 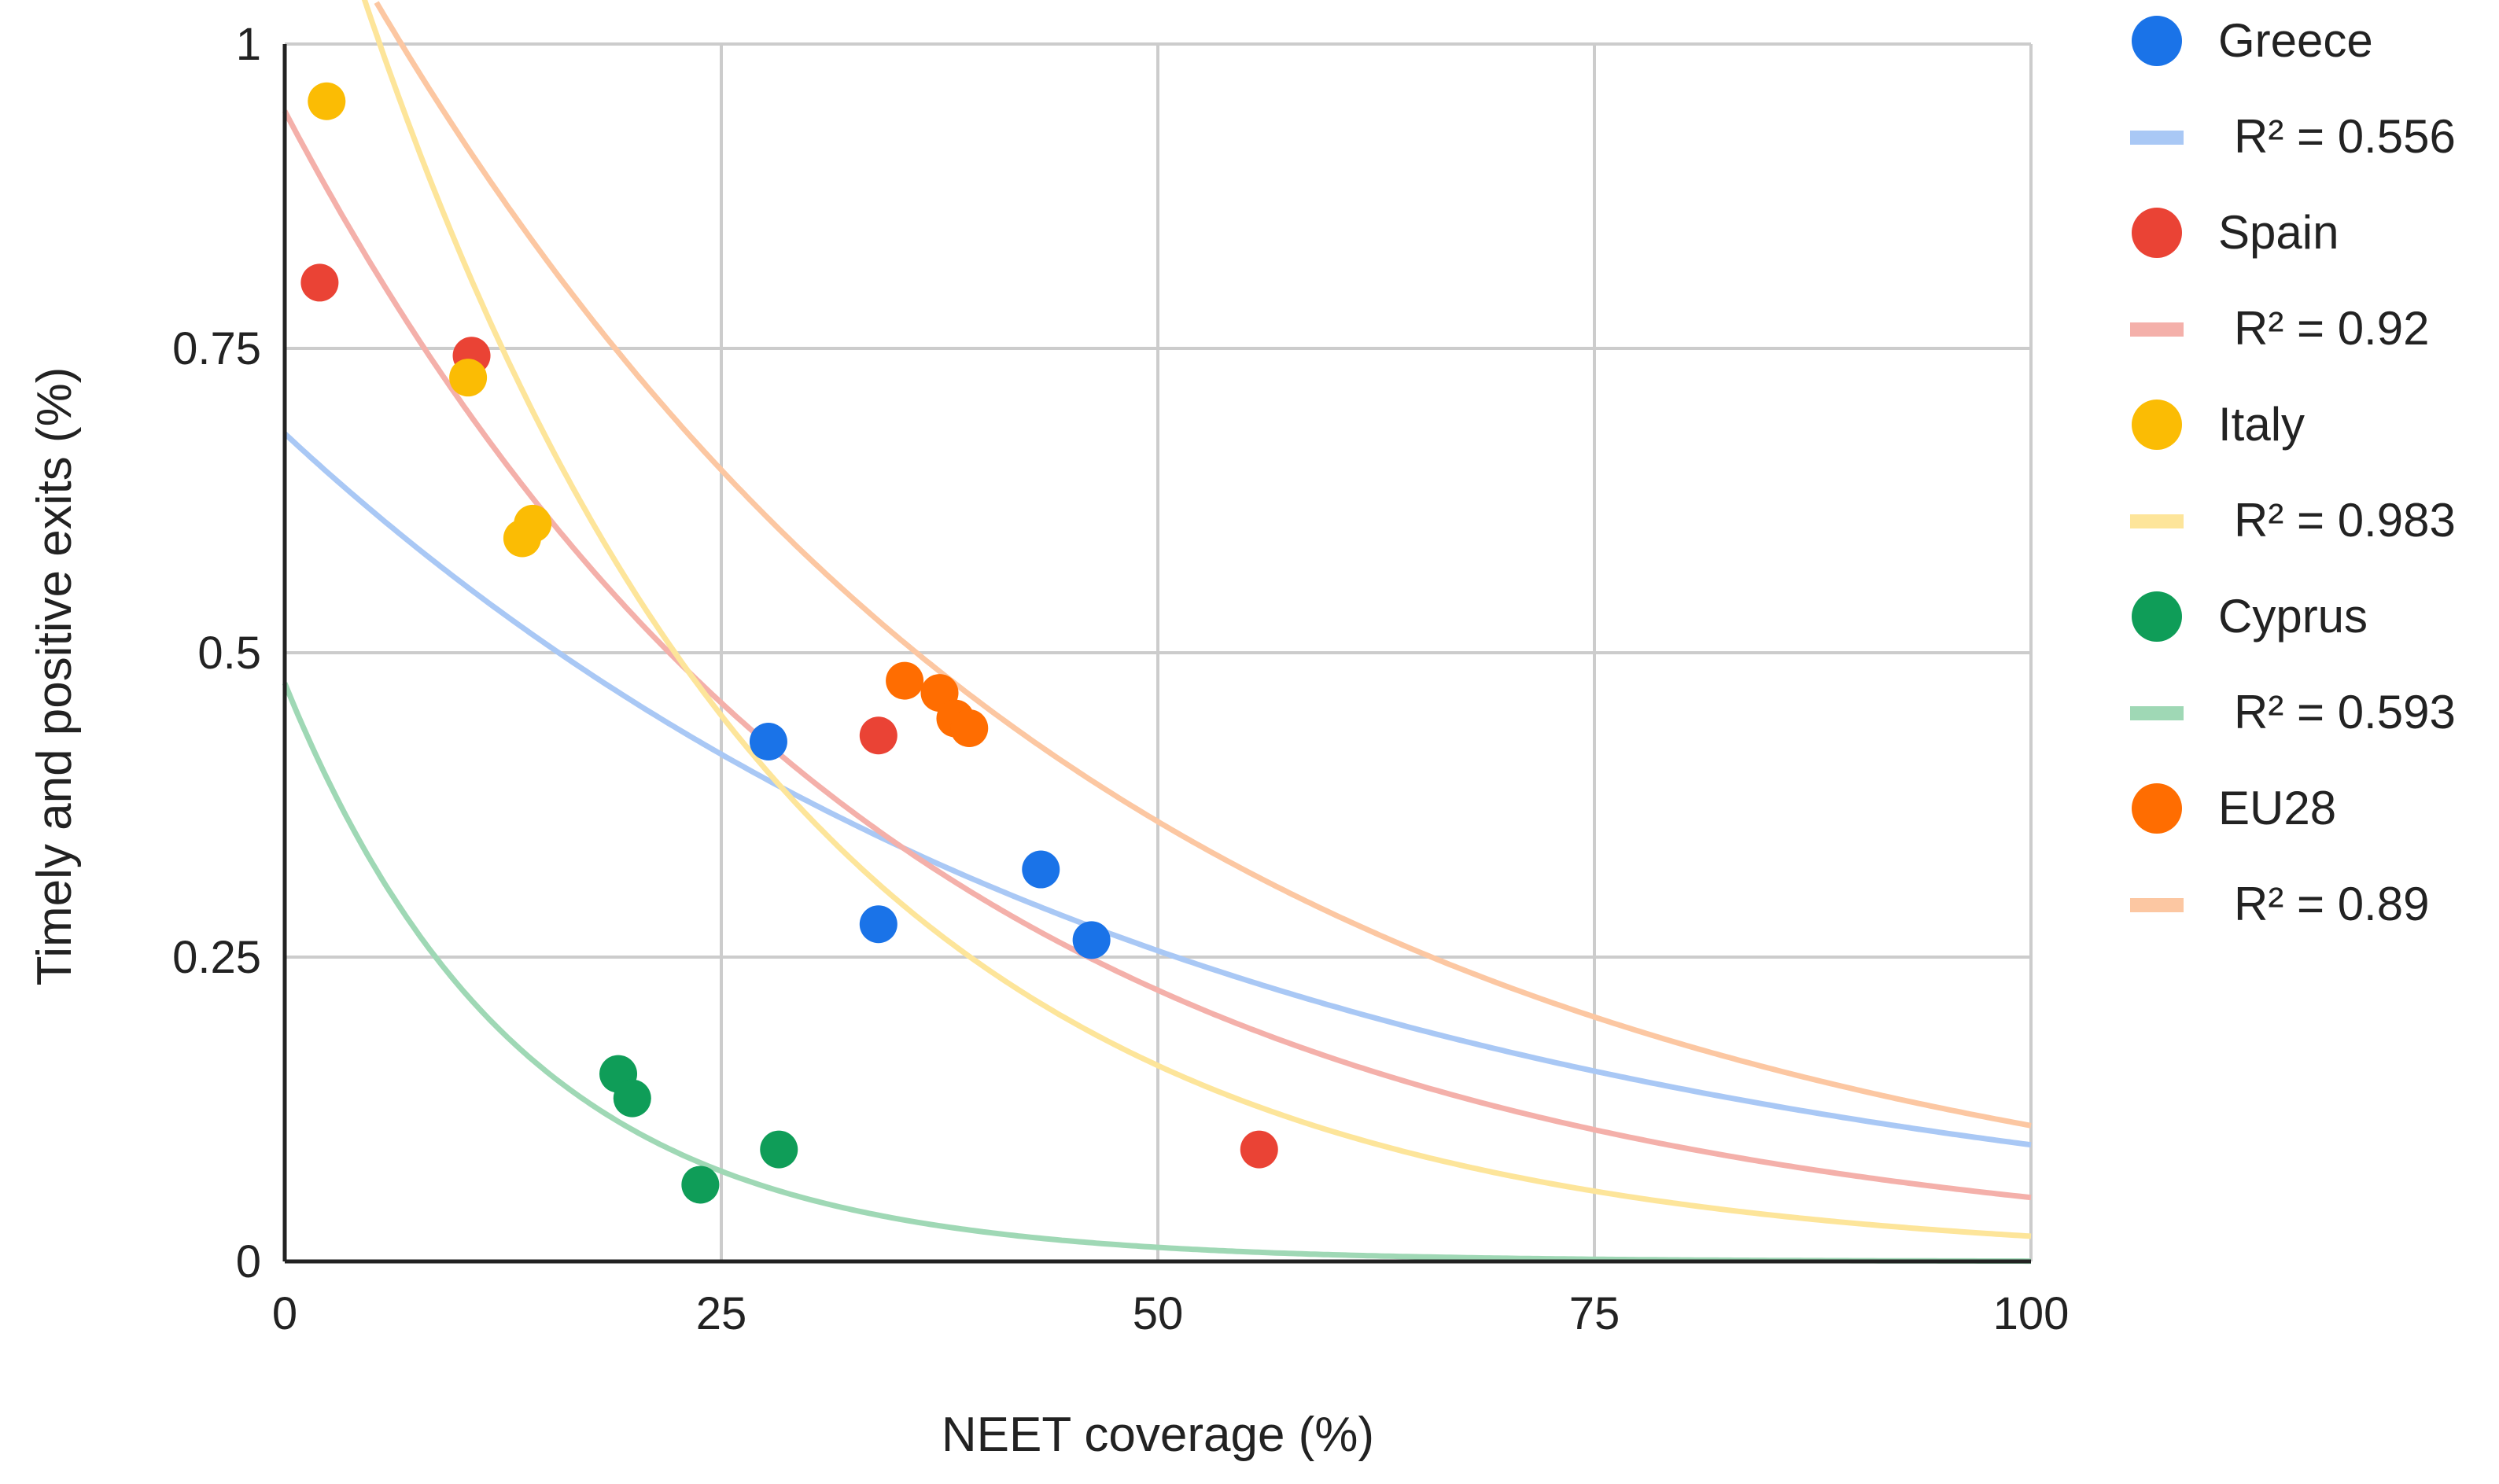 I want to click on legend-trend-swatch-greece, so click(x=2157, y=138).